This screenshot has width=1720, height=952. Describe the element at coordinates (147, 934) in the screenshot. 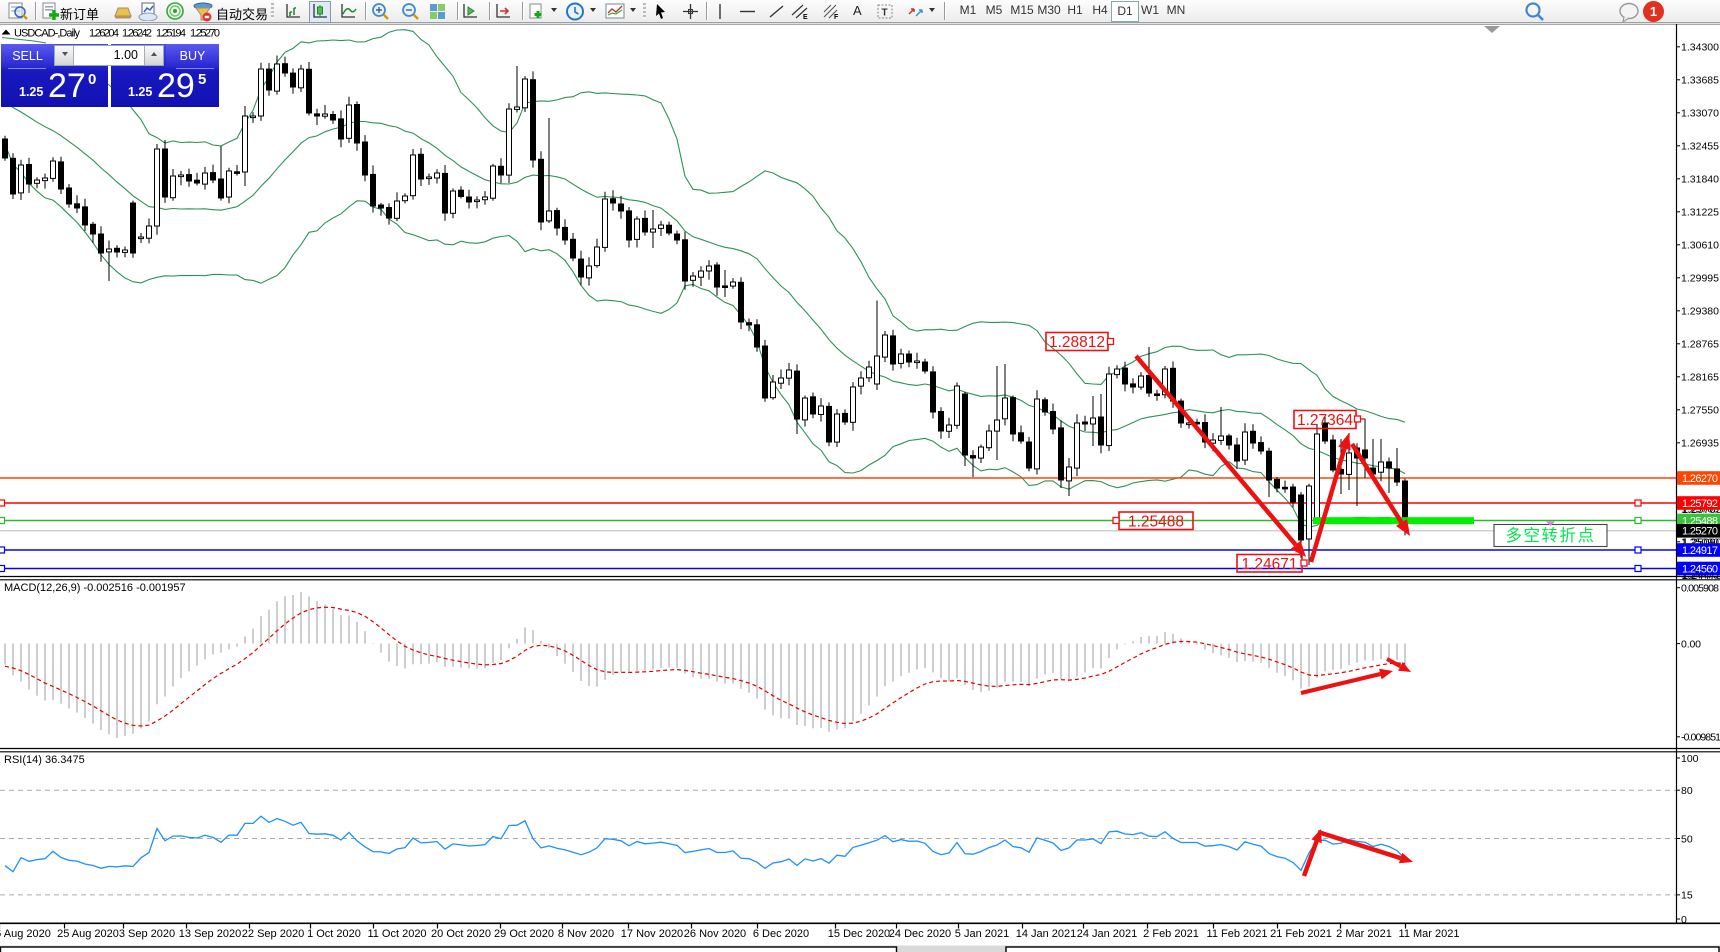

I see `svg-text: 3 Sep 2020` at that location.